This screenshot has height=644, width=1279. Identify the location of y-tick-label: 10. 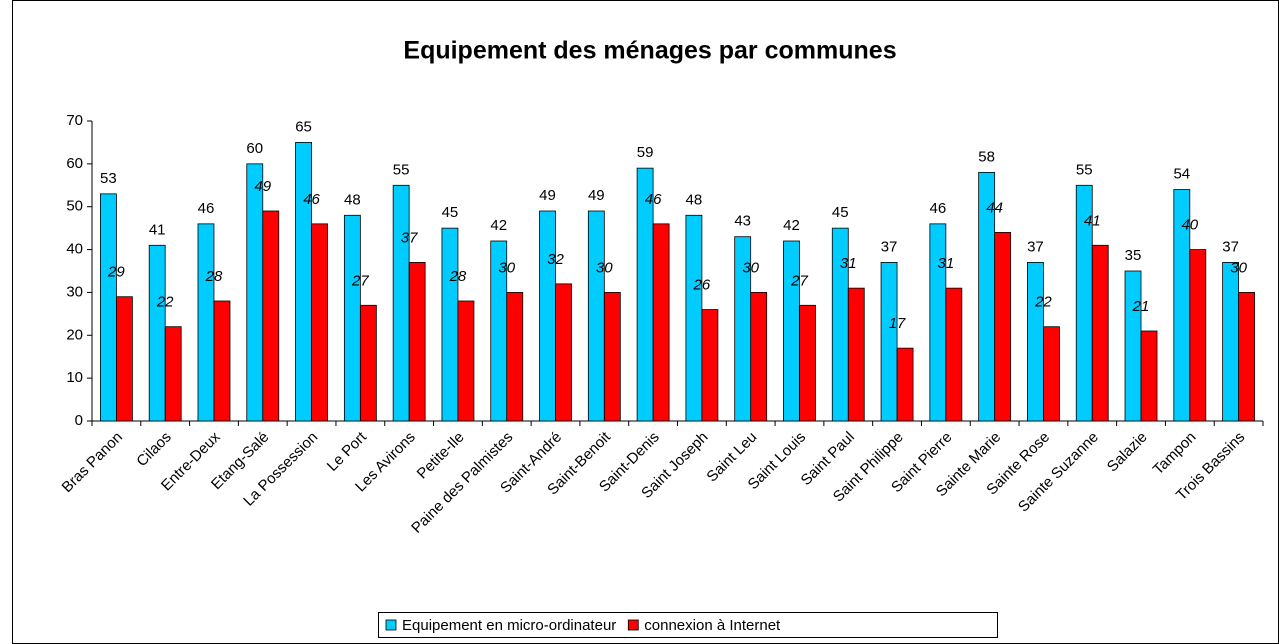
(74, 377).